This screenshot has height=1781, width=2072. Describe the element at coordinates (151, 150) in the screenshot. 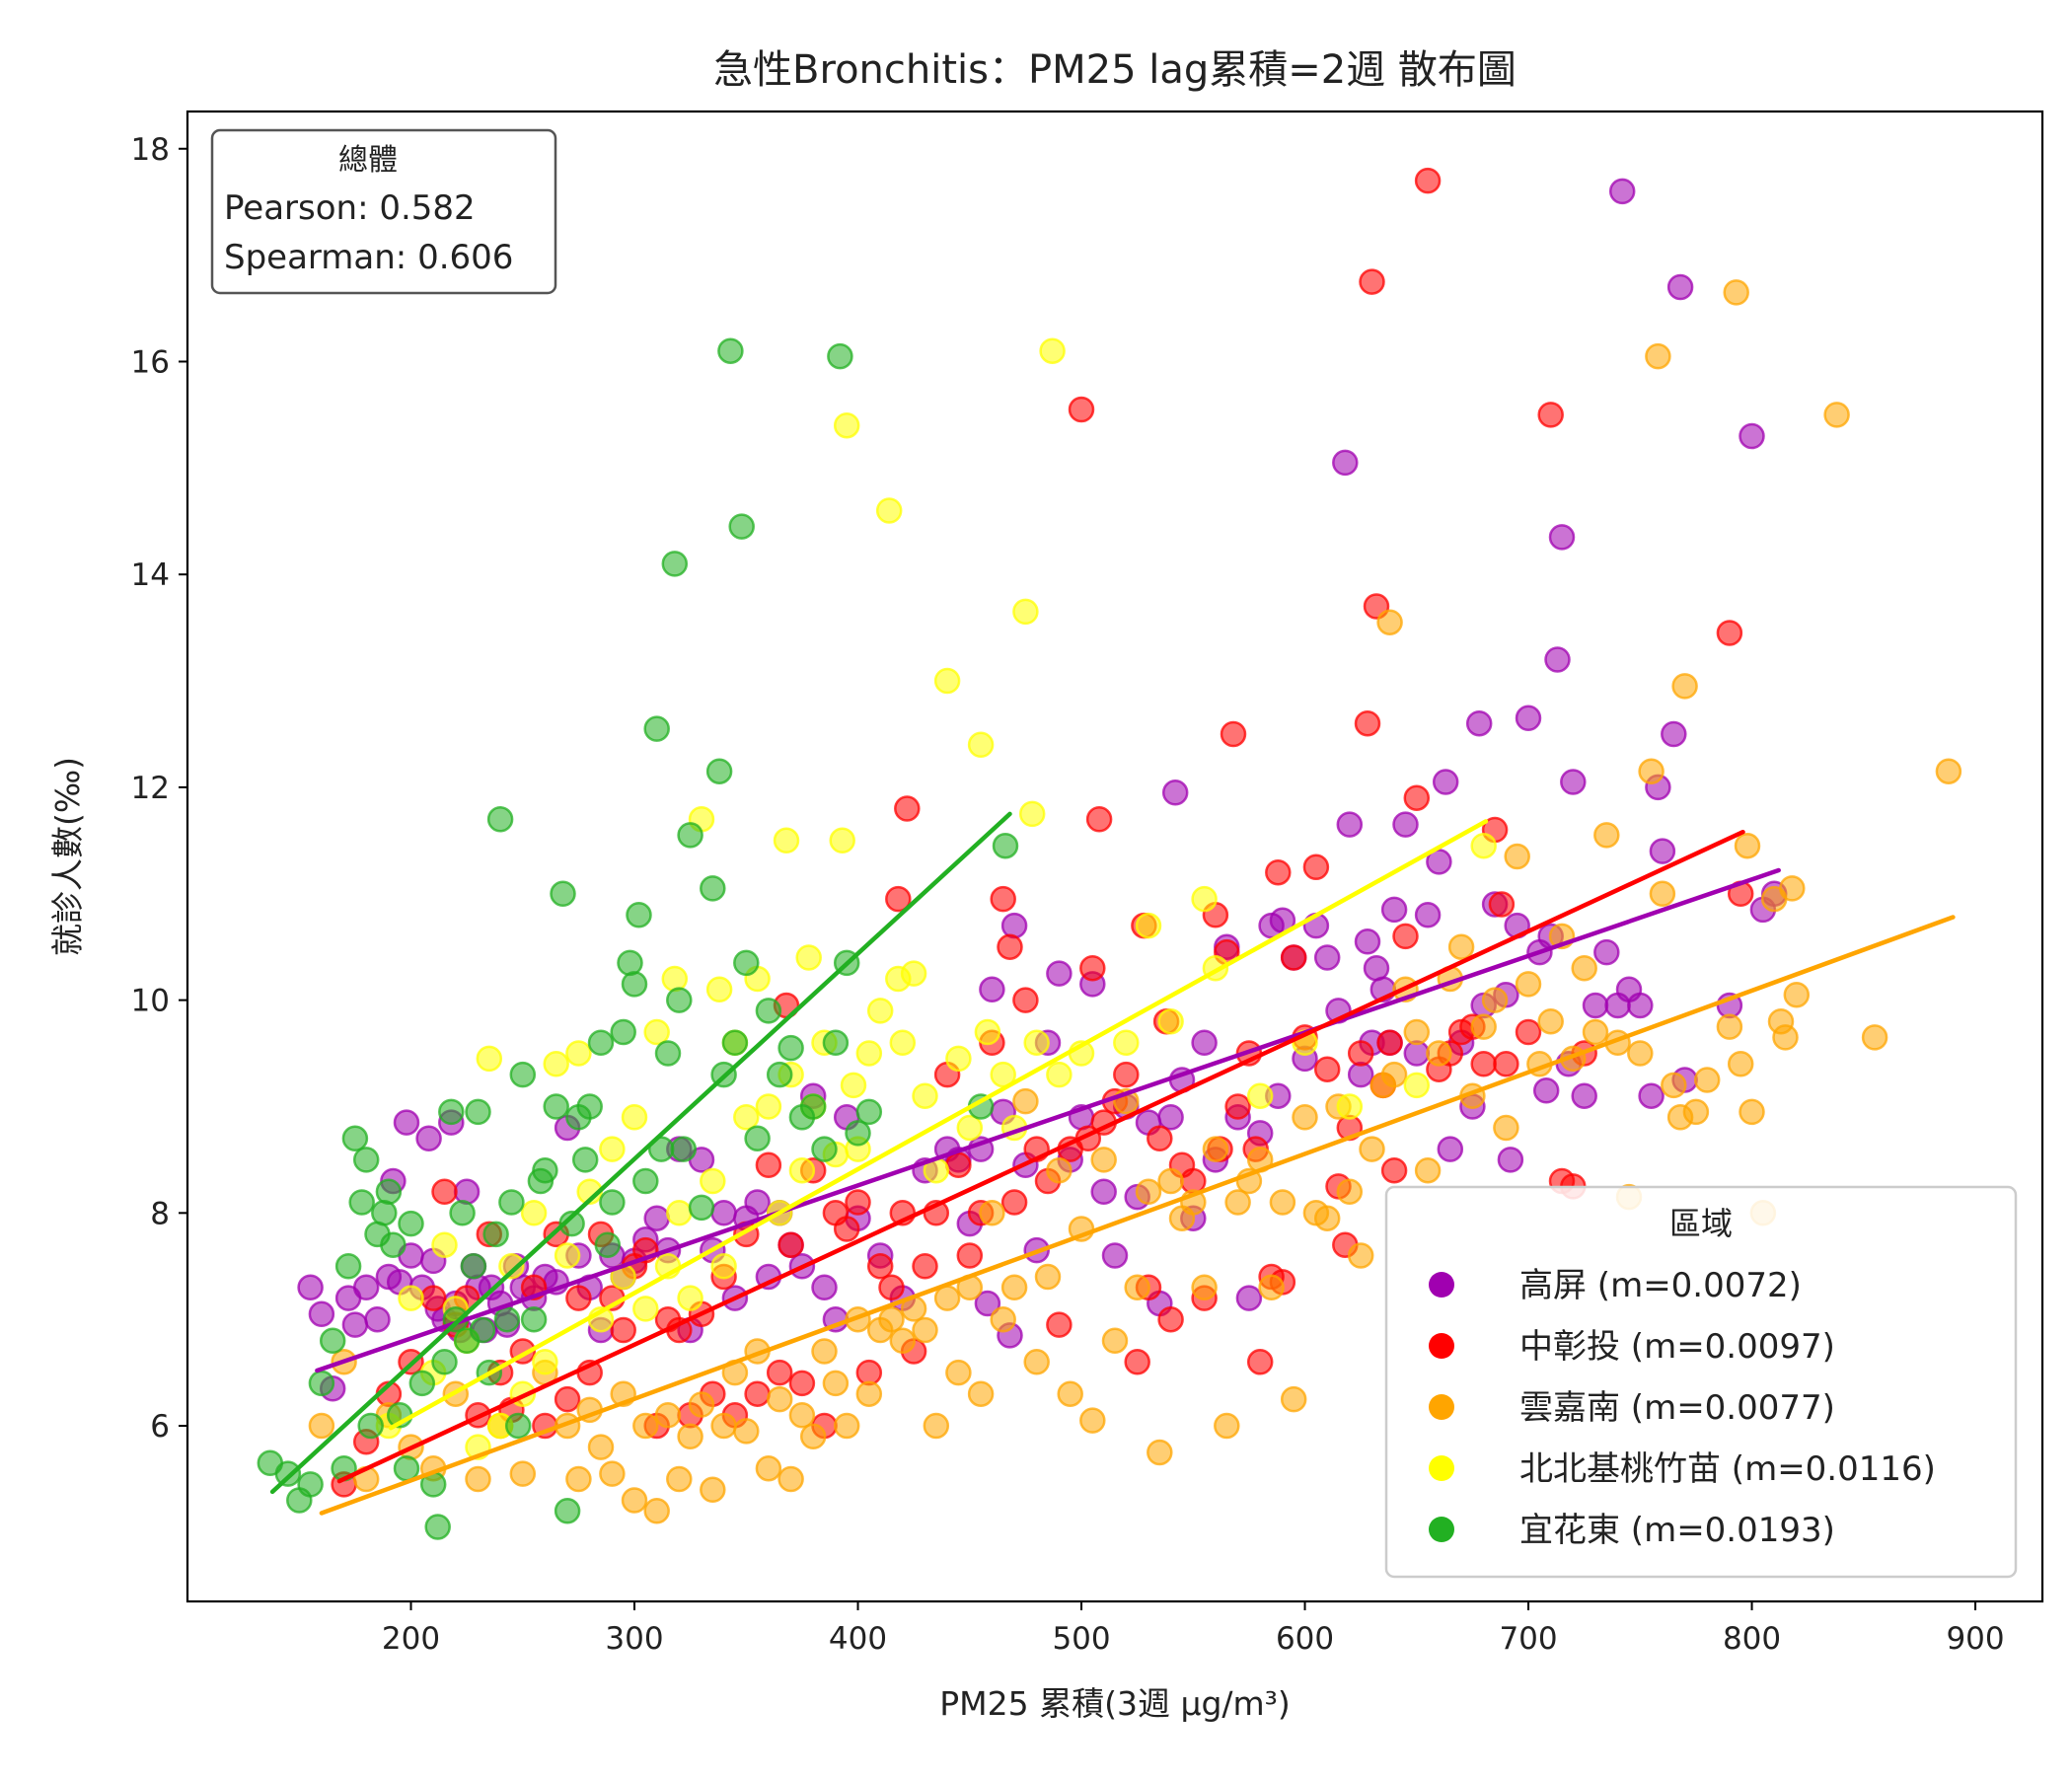

I see `y-tick-label: 18` at that location.